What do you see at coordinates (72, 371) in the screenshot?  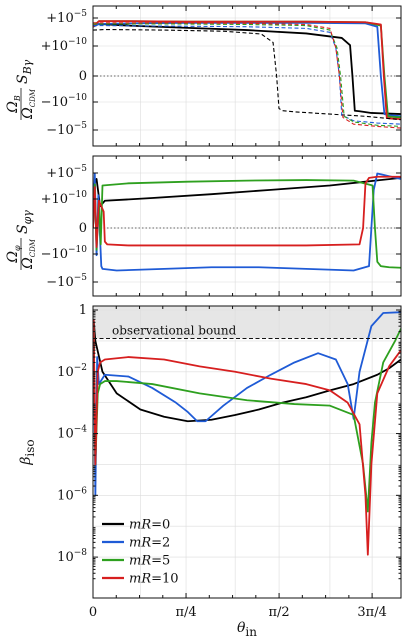 I see `y-tick-label-bottom: 10⁻²` at bounding box center [72, 371].